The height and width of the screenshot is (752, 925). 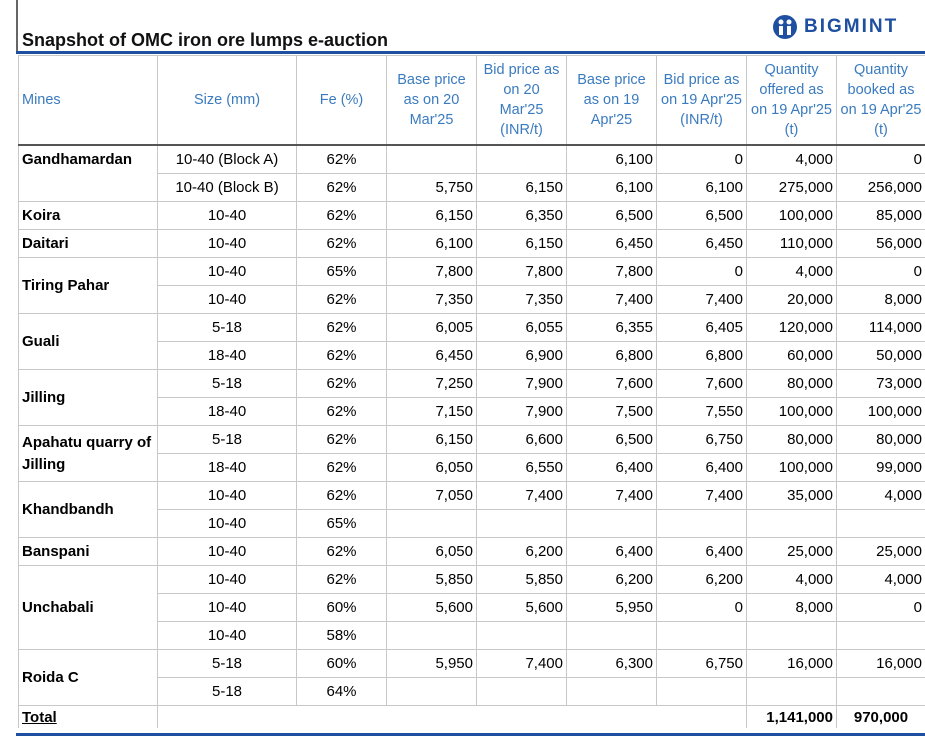 What do you see at coordinates (521, 467) in the screenshot?
I see `value-cell: 6,550` at bounding box center [521, 467].